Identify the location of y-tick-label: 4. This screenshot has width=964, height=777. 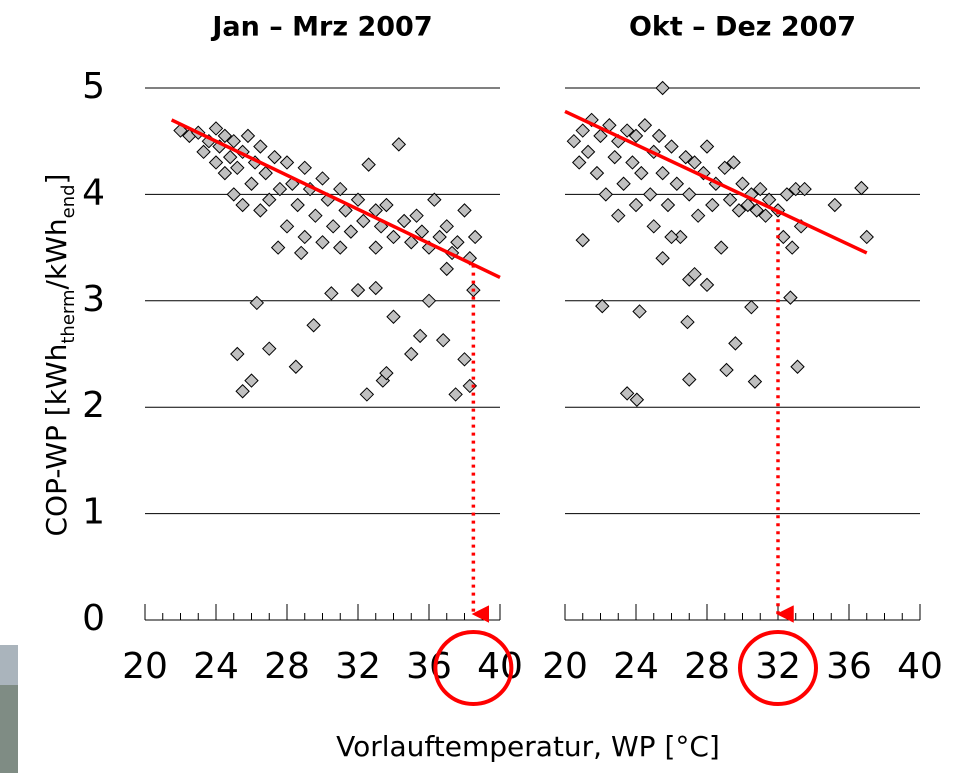
(93, 192).